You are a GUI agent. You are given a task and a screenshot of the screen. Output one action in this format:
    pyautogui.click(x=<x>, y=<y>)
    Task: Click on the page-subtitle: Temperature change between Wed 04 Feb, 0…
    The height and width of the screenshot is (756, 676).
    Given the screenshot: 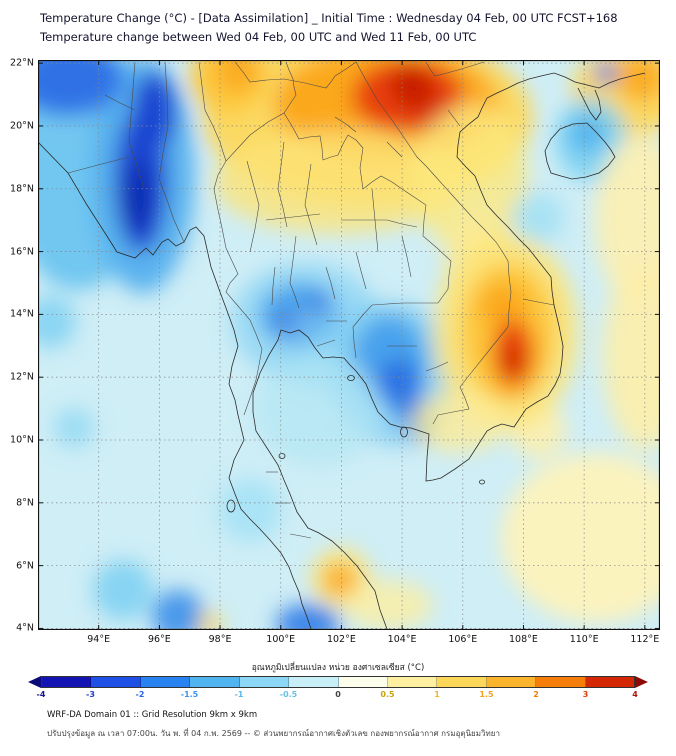 What is the action you would take?
    pyautogui.click(x=258, y=36)
    